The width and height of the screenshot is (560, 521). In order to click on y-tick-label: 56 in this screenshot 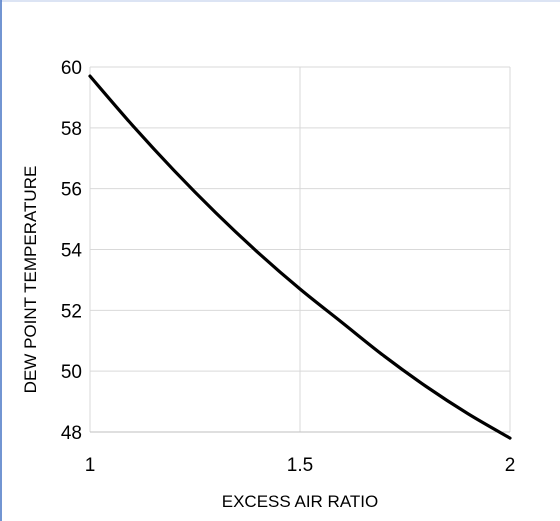, I will do `click(71, 190)`.